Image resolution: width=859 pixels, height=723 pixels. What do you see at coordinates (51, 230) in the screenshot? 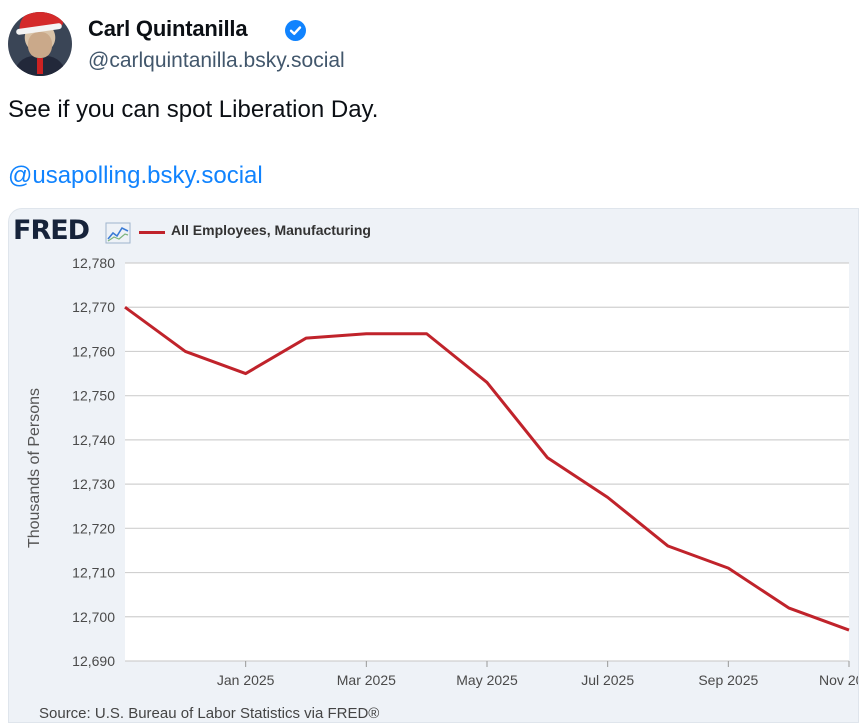
I see `fred-logo: FRED` at bounding box center [51, 230].